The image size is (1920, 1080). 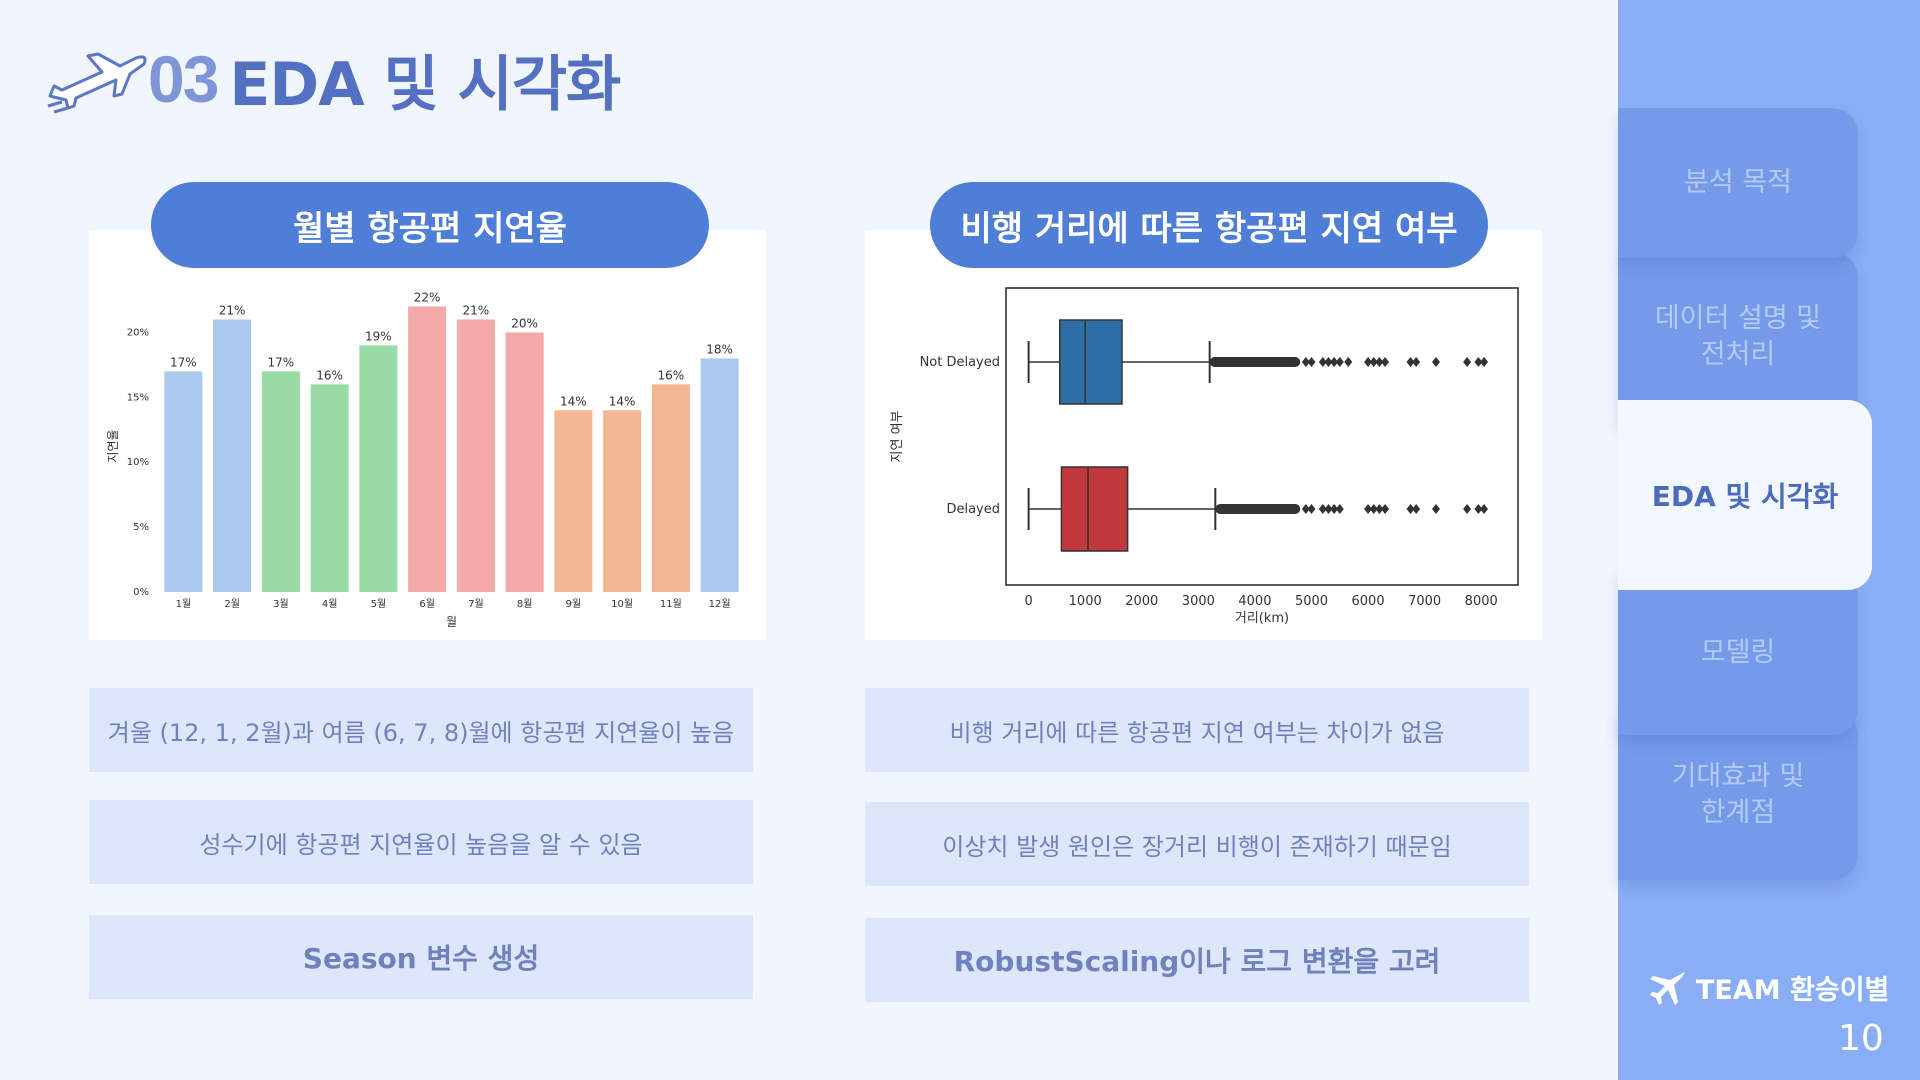 I want to click on sidebar-item-eda-active: EDA 및 시각화, so click(x=1745, y=495).